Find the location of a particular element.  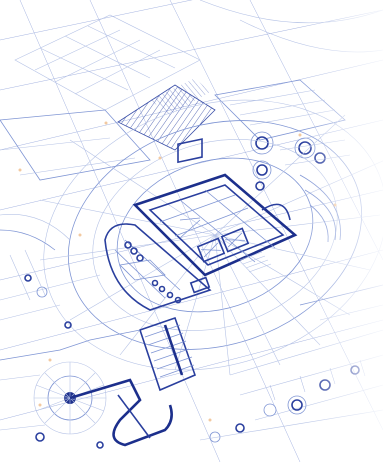

left-details is located at coordinates (50, 271).